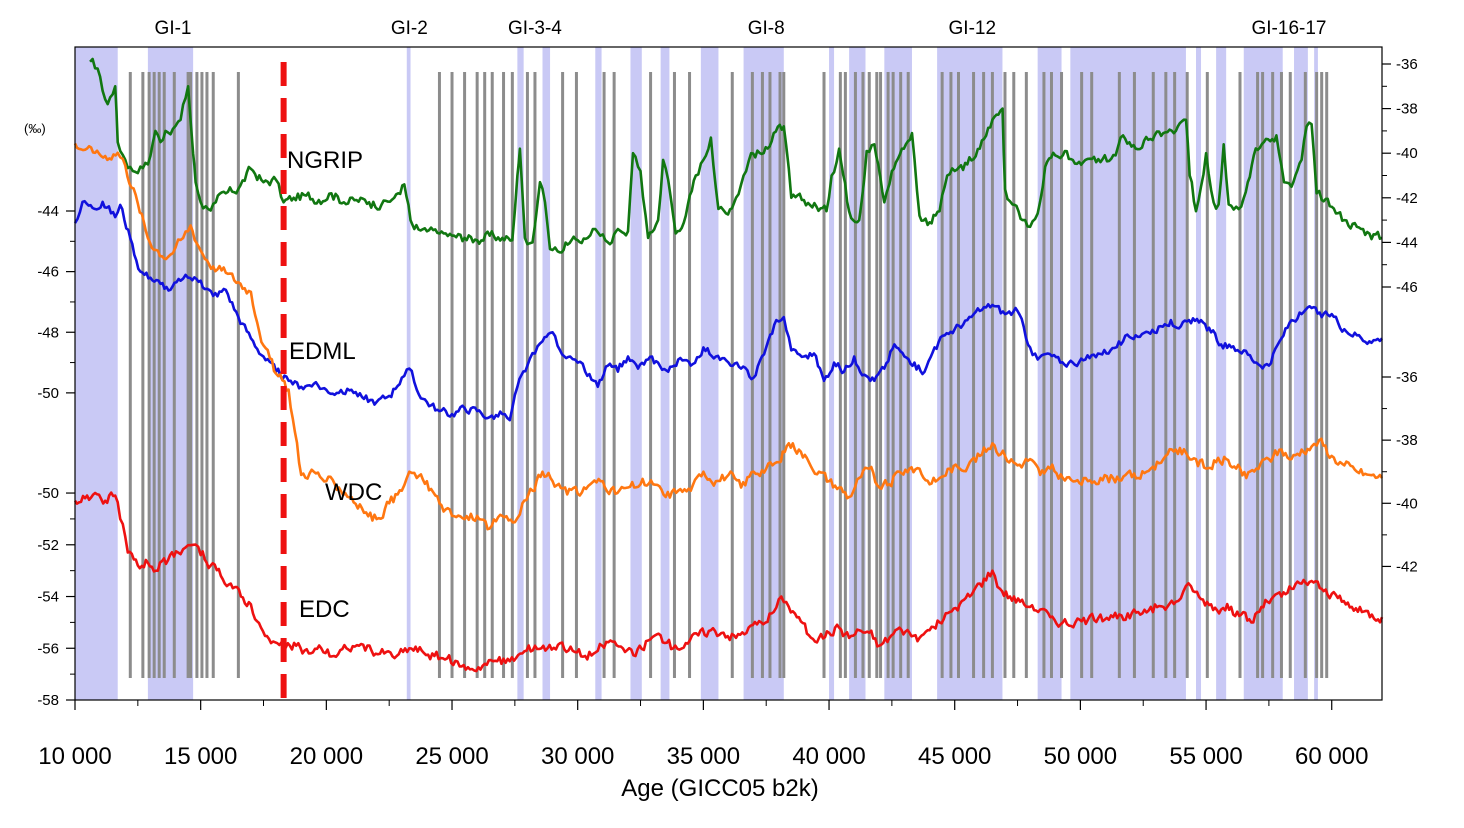 This screenshot has width=1464, height=828. Describe the element at coordinates (324, 609) in the screenshot. I see `series-label-edc: EDC` at that location.